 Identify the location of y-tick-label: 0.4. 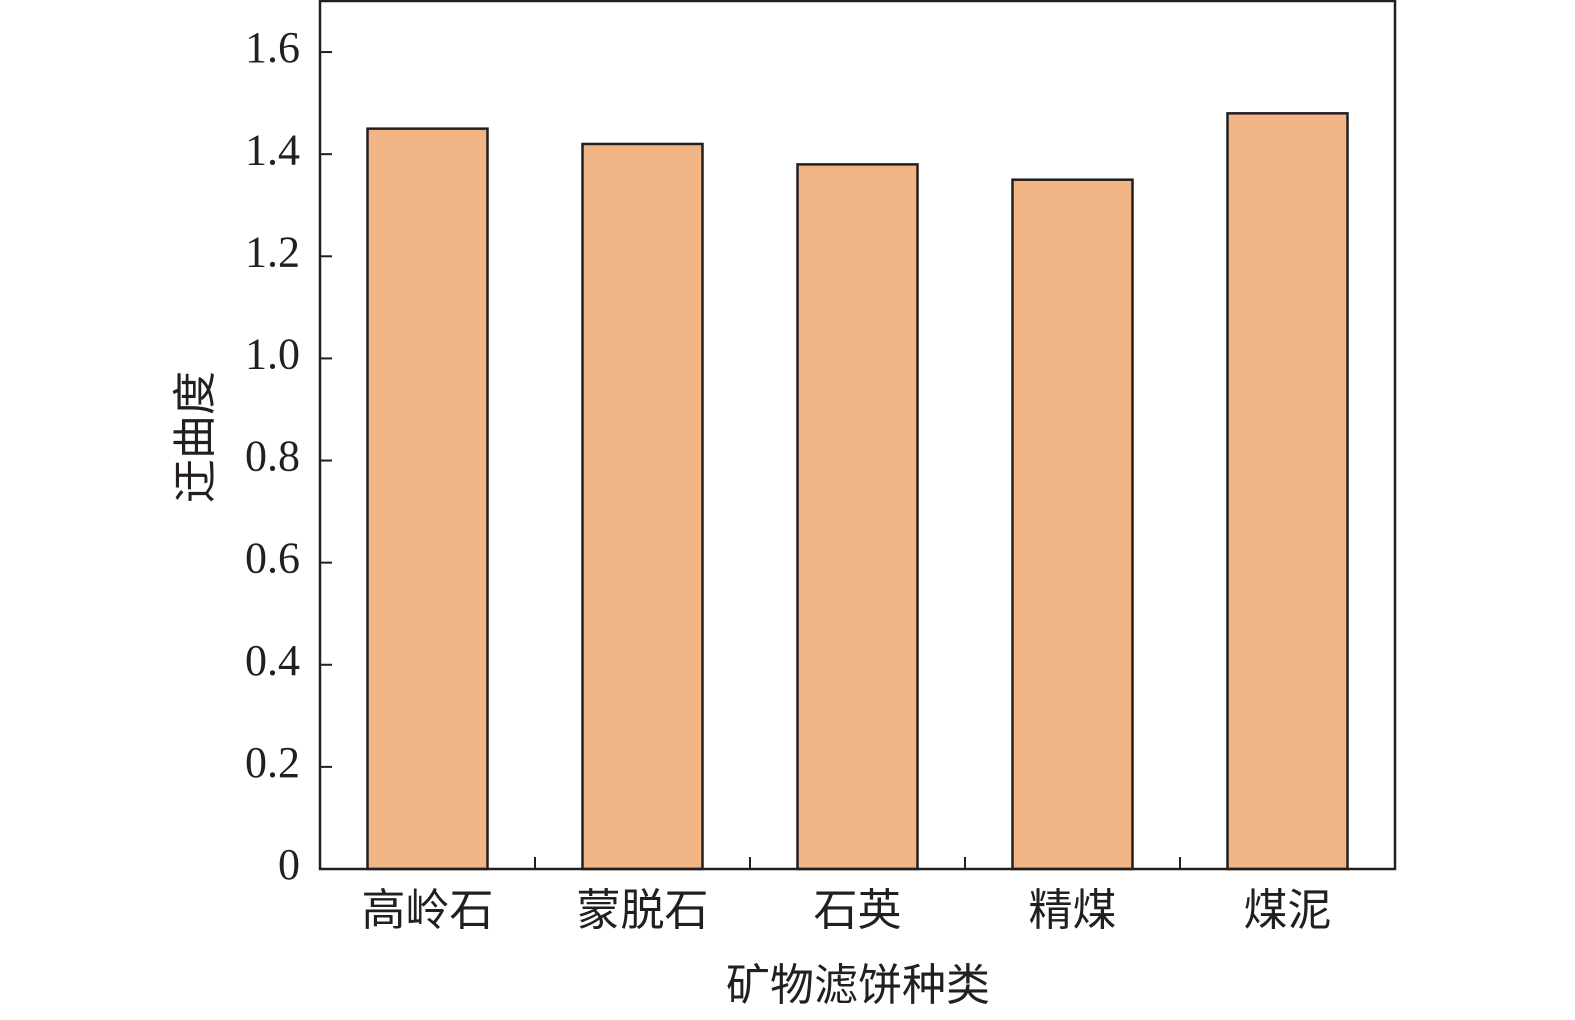
(272, 660).